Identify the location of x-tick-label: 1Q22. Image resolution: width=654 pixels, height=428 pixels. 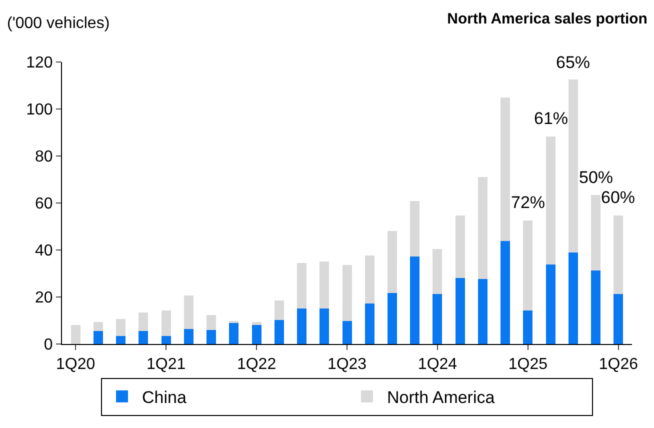
(256, 365).